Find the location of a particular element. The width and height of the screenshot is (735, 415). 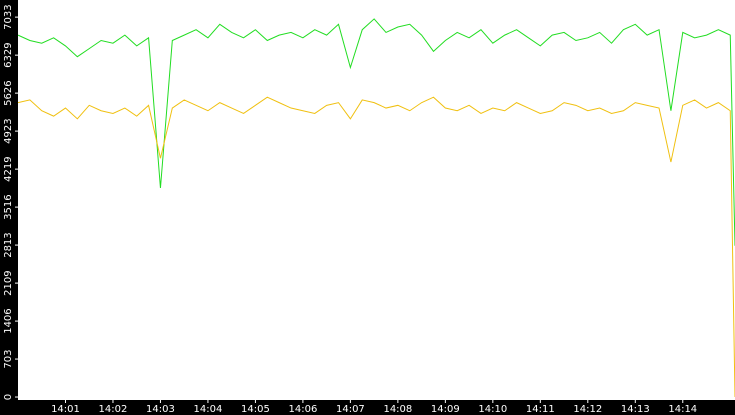

x-tick-label: 14:04 is located at coordinates (208, 409).